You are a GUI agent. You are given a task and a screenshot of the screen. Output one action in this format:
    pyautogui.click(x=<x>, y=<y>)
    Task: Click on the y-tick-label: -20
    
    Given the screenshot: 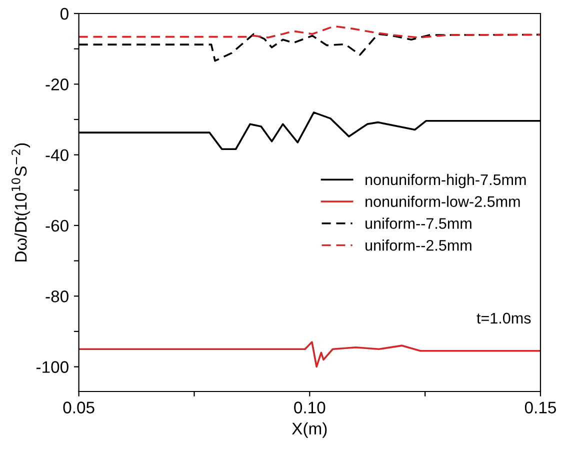 What is the action you would take?
    pyautogui.click(x=57, y=84)
    